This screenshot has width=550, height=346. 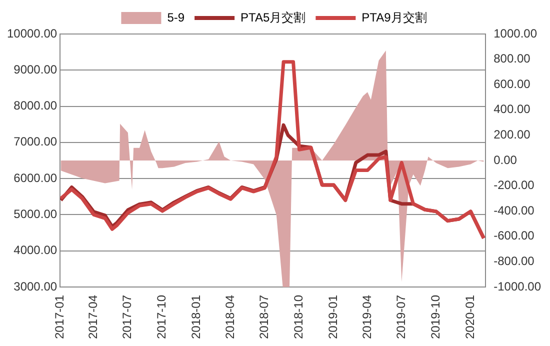 I want to click on y2-tick-label: 400.00, so click(x=512, y=109).